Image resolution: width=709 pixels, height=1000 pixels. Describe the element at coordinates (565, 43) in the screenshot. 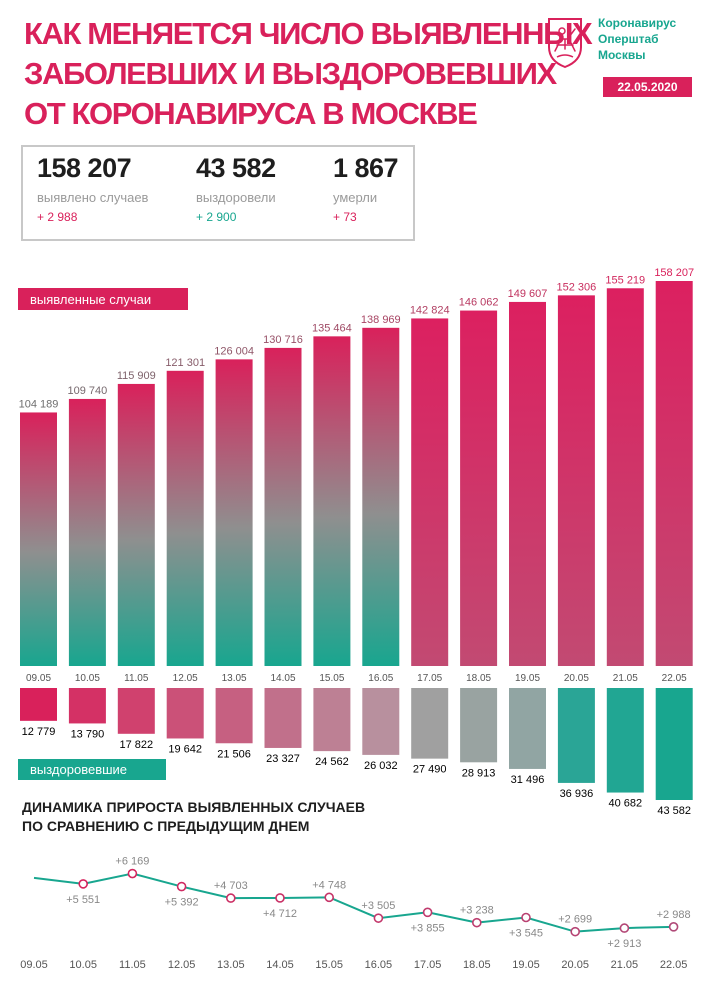

I see `moscow-emblem-icon` at that location.